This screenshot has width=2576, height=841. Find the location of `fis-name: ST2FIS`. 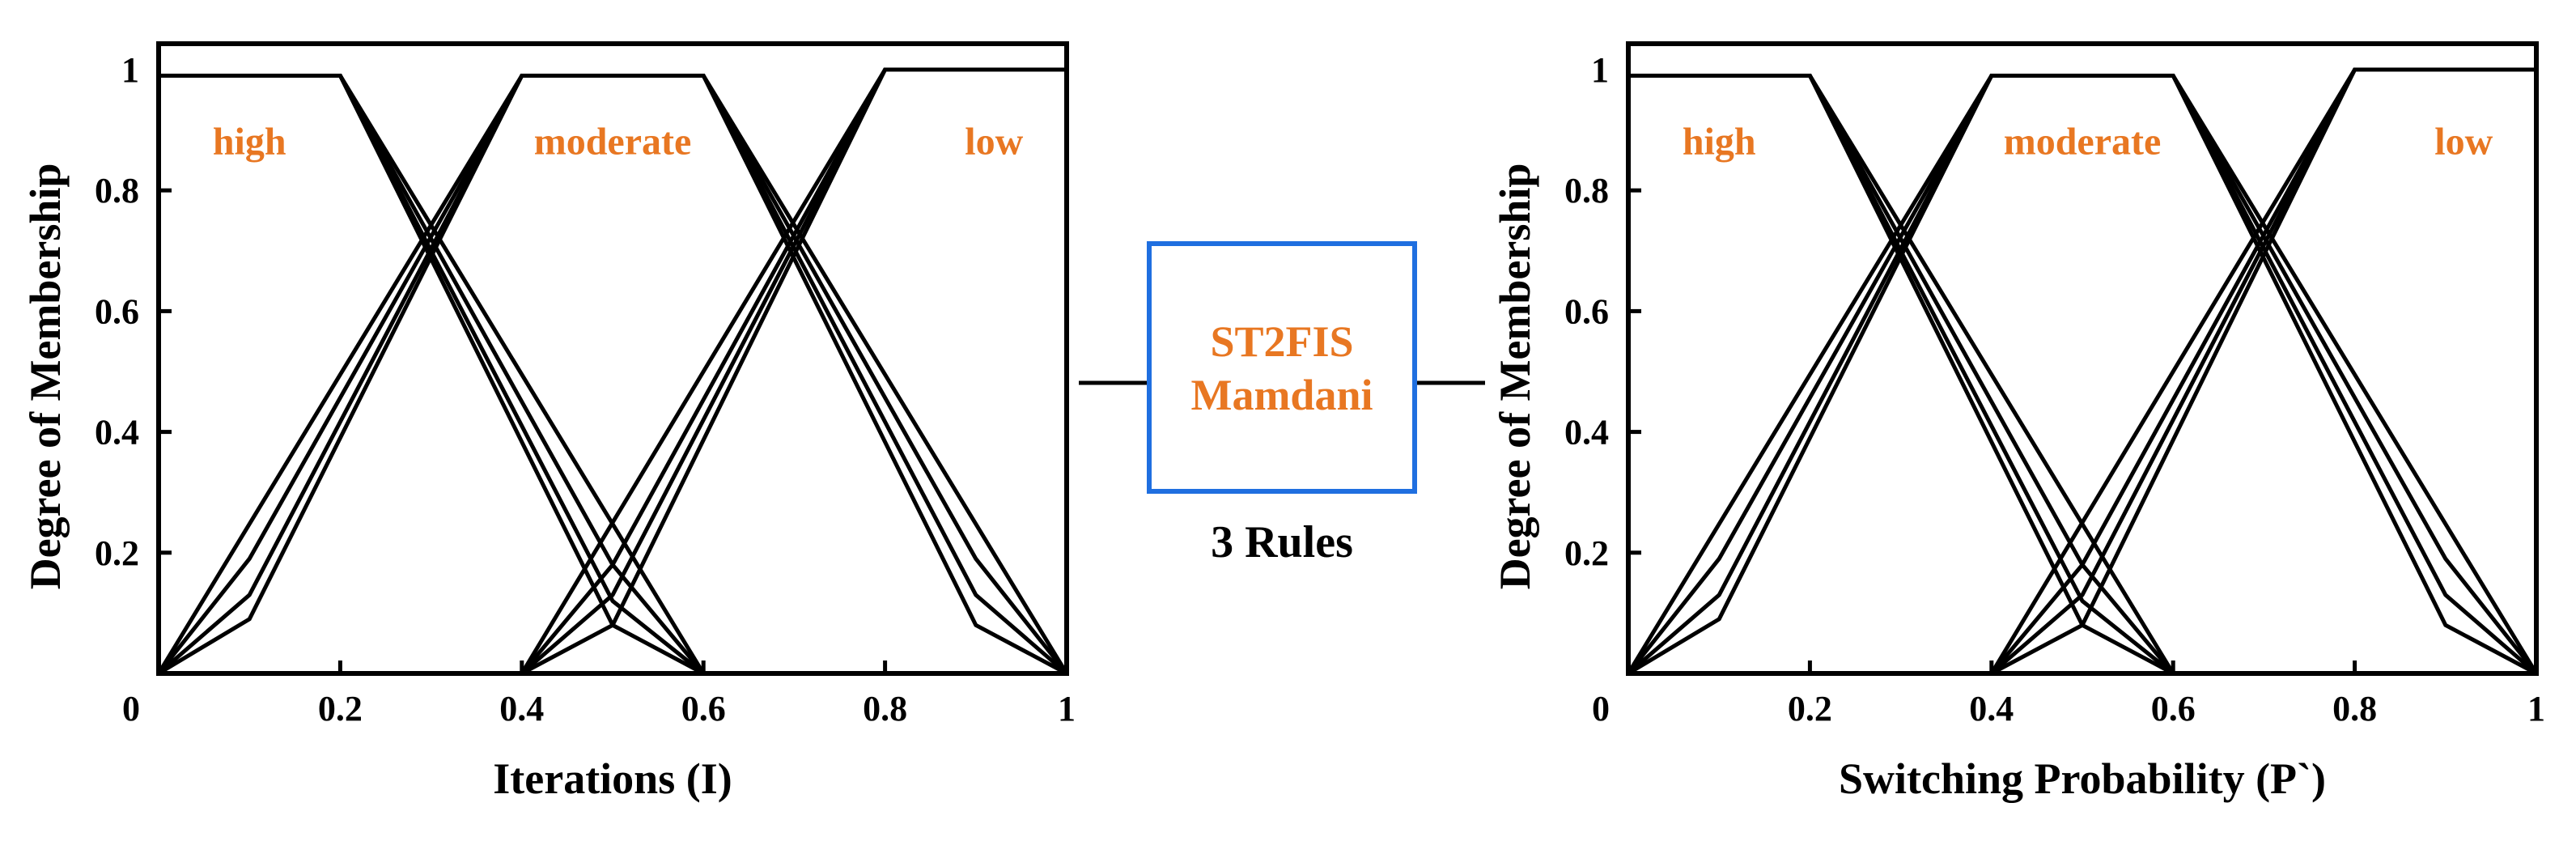

fis-name: ST2FIS is located at coordinates (1281, 342).